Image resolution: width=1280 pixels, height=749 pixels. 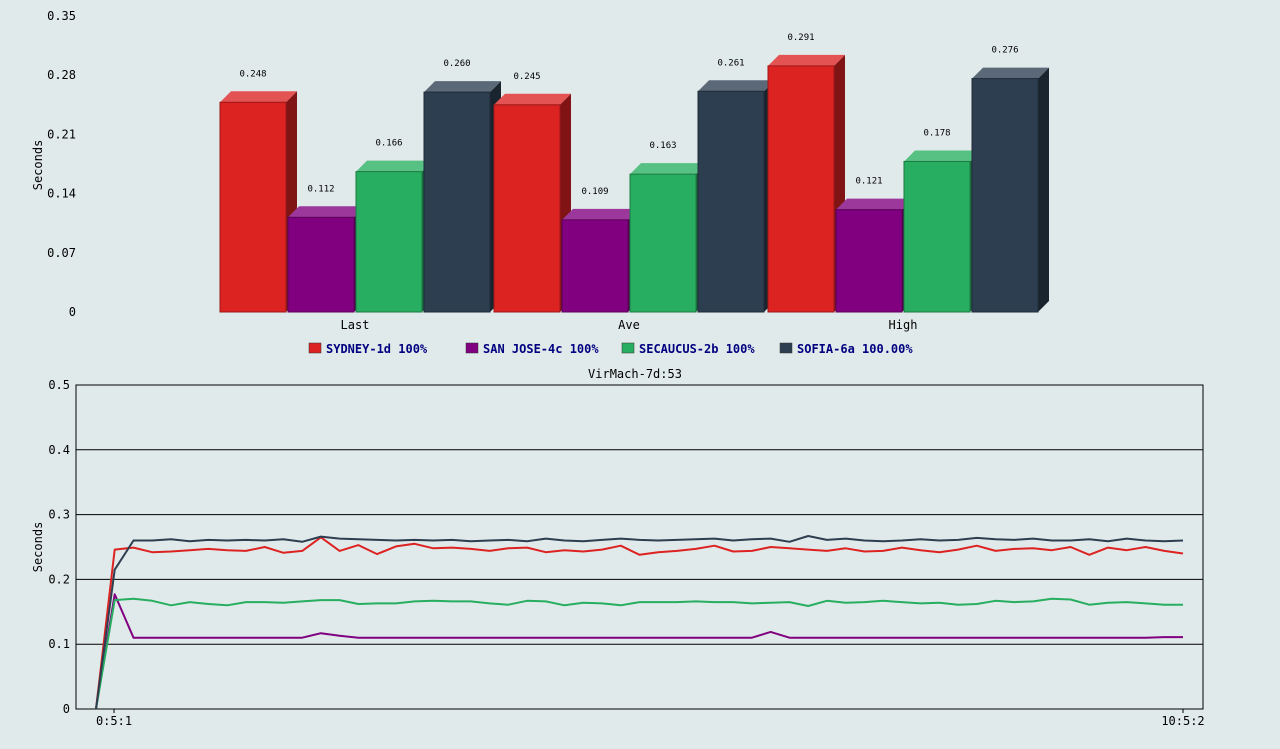 What do you see at coordinates (388, 144) in the screenshot?
I see `bar-value-label: 0.166` at bounding box center [388, 144].